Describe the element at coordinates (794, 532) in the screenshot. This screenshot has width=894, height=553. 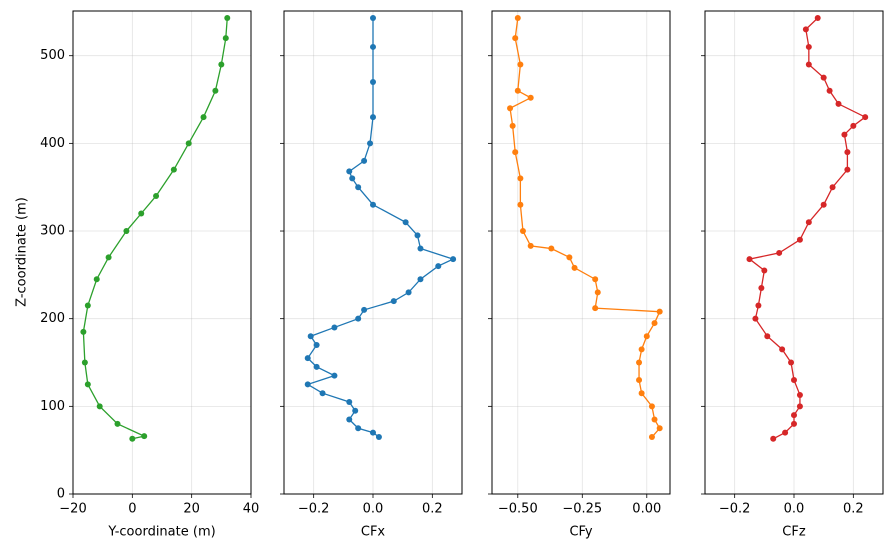
I see `x-axis-label: CFz` at that location.